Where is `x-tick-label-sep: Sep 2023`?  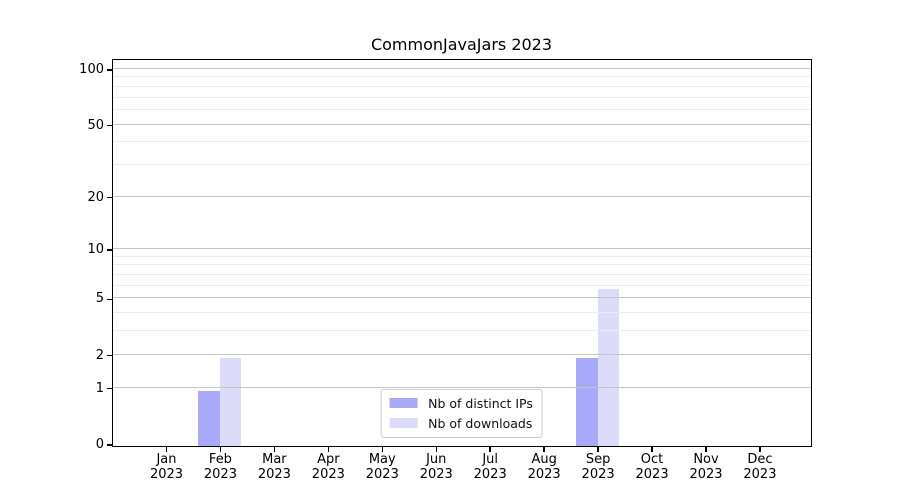
x-tick-label-sep: Sep 2023 is located at coordinates (598, 467).